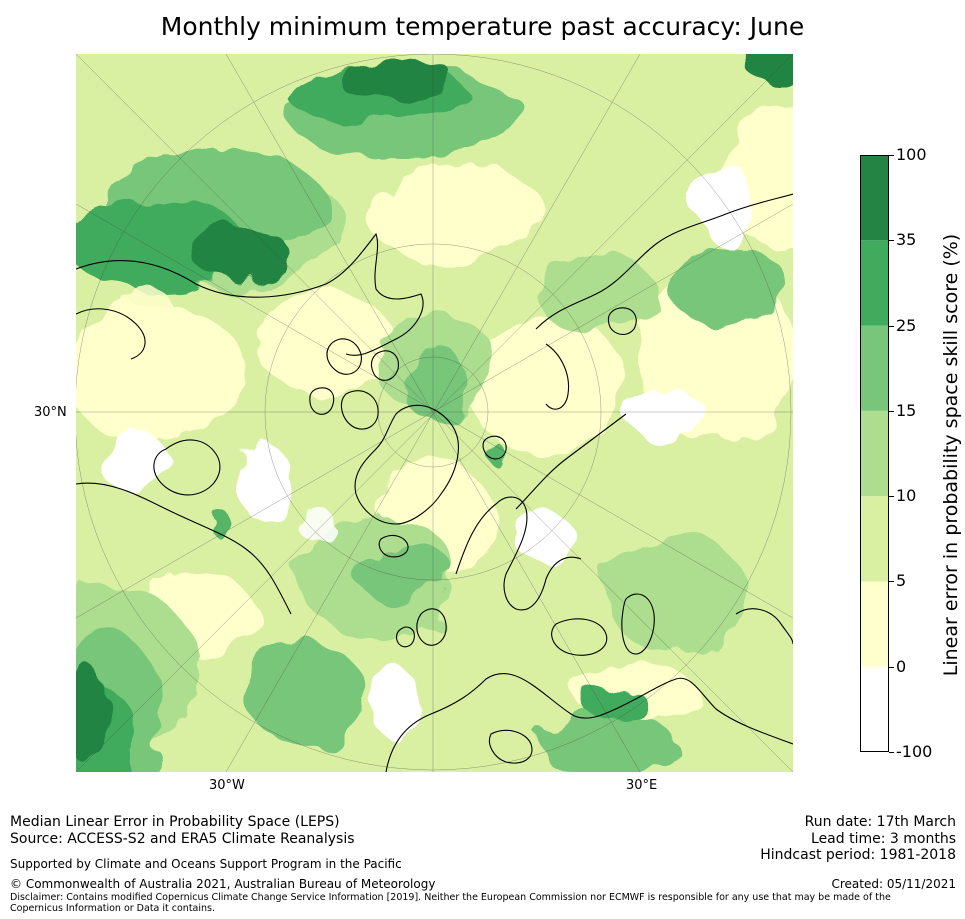 The image size is (965, 919). I want to click on colorbar-tick-label: 15, so click(906, 410).